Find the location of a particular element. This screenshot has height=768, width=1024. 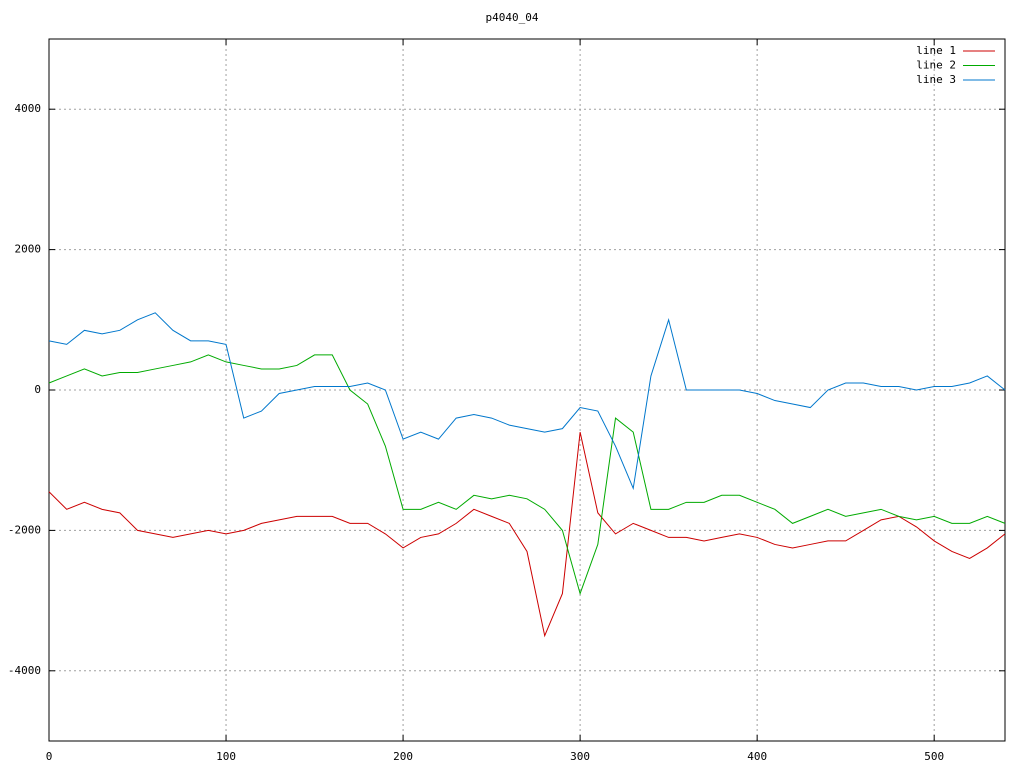

x-tick-label: 0 is located at coordinates (49, 756).